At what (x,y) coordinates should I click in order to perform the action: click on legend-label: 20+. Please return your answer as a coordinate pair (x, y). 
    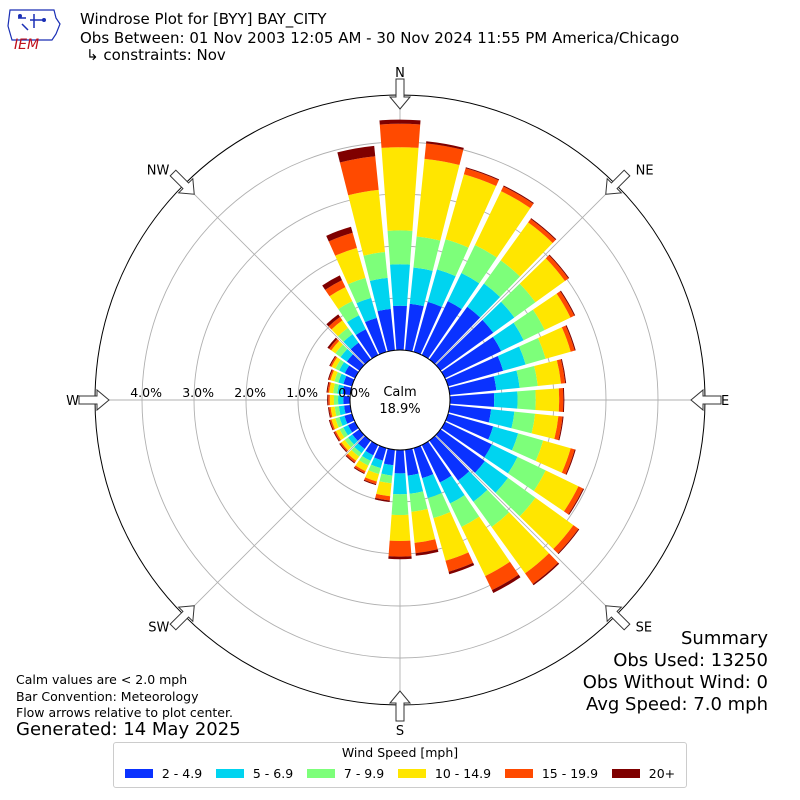
    Looking at the image, I should click on (662, 773).